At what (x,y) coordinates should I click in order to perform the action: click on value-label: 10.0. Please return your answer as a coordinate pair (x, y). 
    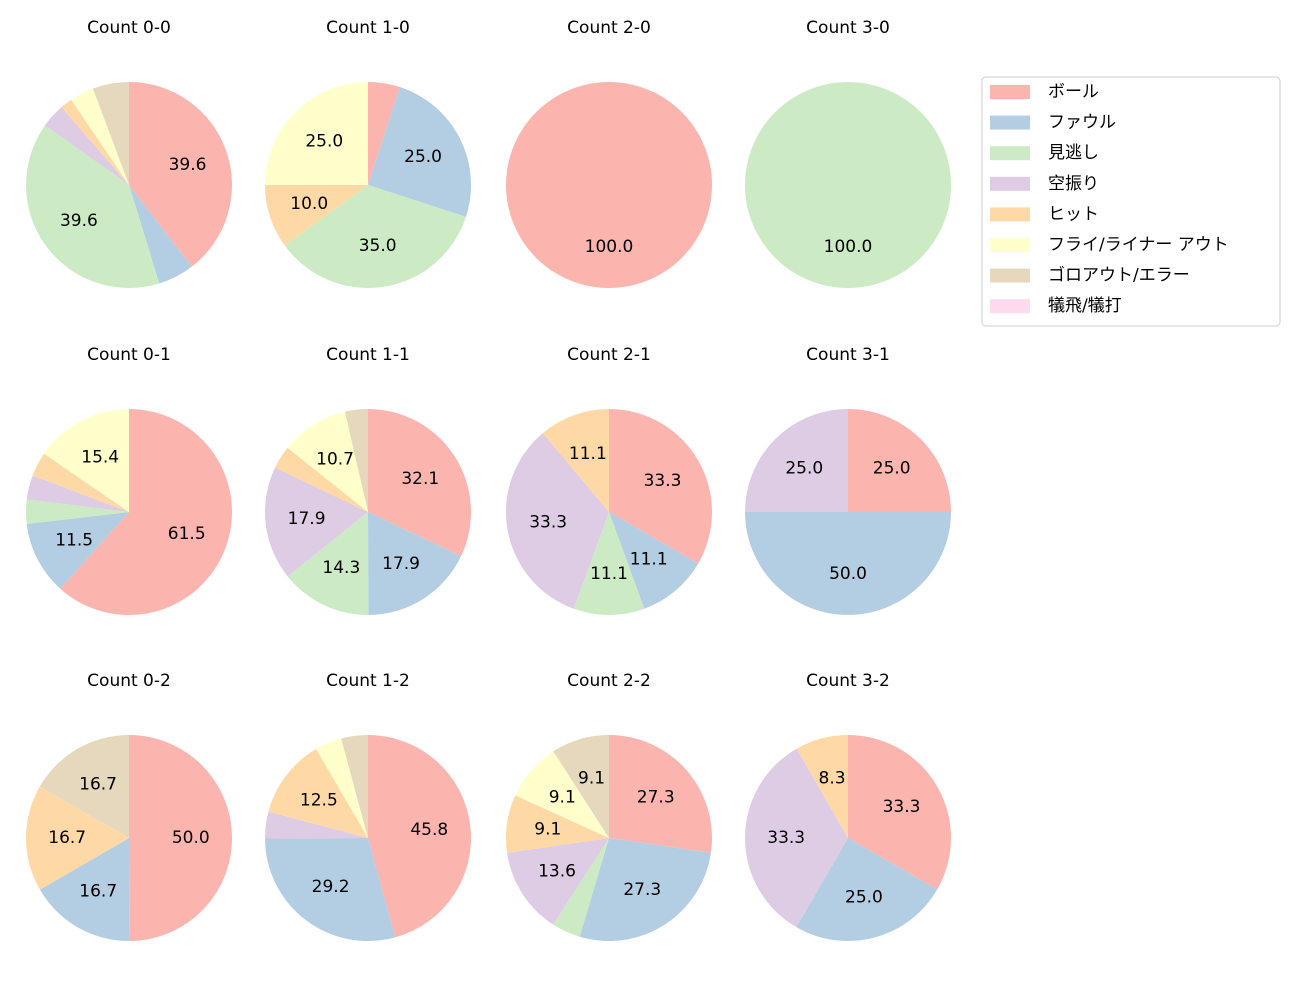
    Looking at the image, I should click on (309, 204).